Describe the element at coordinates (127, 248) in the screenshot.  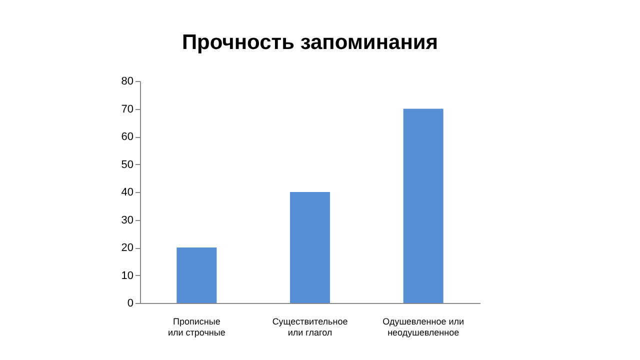
I see `y-tick-label: 20` at that location.